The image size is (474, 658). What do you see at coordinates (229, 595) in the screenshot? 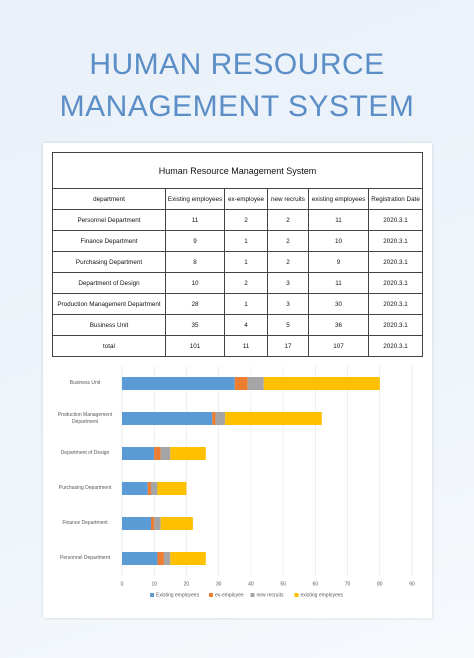
I see `legend-label: ex-employee` at bounding box center [229, 595].